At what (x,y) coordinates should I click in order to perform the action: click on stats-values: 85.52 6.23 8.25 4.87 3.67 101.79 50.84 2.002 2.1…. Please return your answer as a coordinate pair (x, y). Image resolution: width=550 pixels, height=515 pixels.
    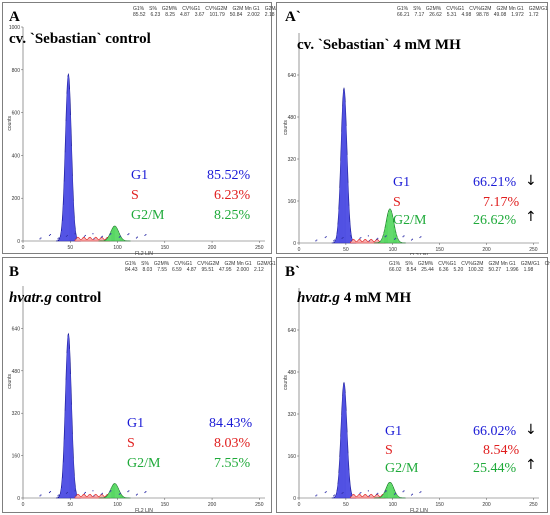
    Looking at the image, I should click on (221, 15).